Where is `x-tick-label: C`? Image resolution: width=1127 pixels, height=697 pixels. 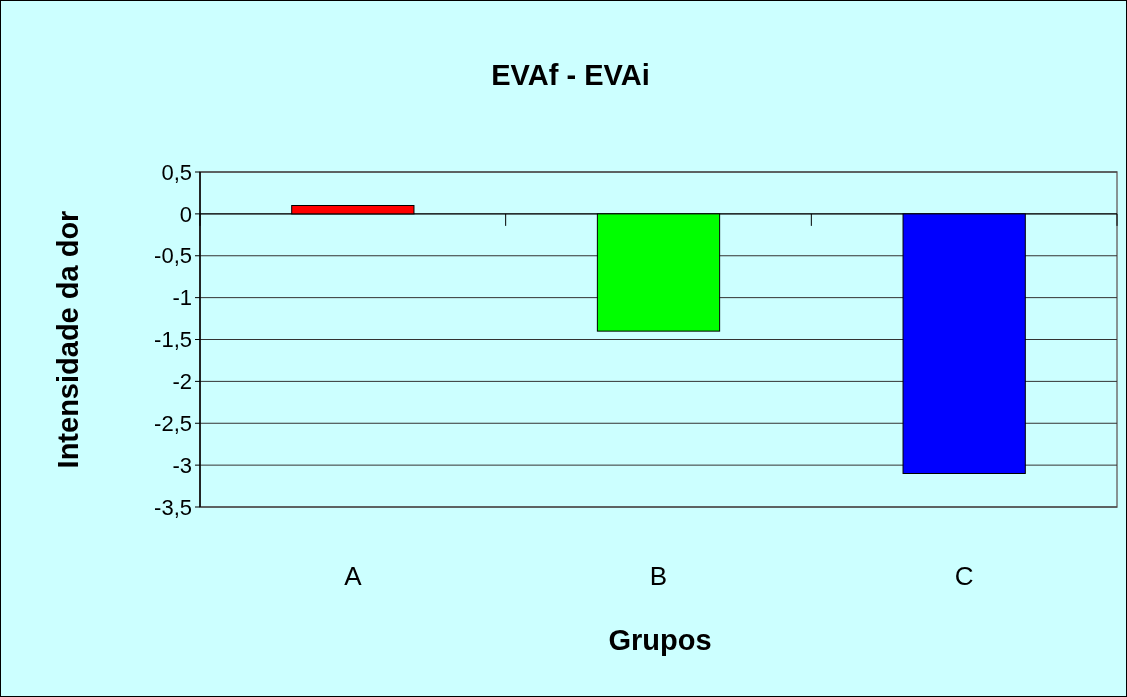
x-tick-label: C is located at coordinates (964, 576).